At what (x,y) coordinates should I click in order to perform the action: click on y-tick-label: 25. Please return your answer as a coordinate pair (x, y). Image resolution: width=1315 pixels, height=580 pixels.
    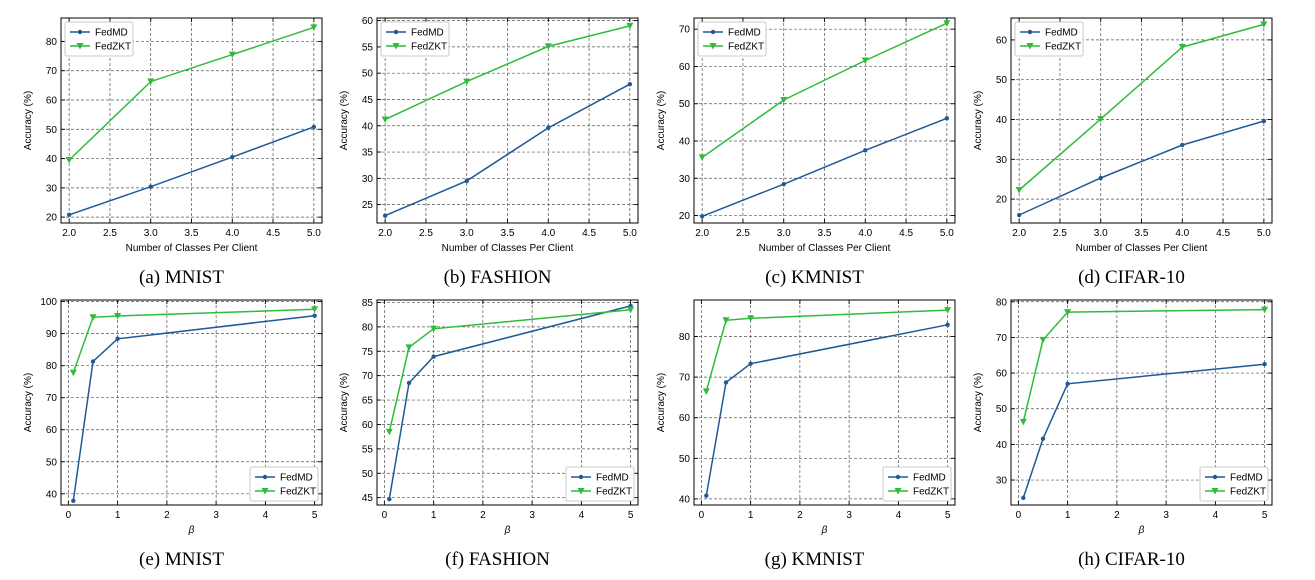
    Looking at the image, I should click on (368, 205).